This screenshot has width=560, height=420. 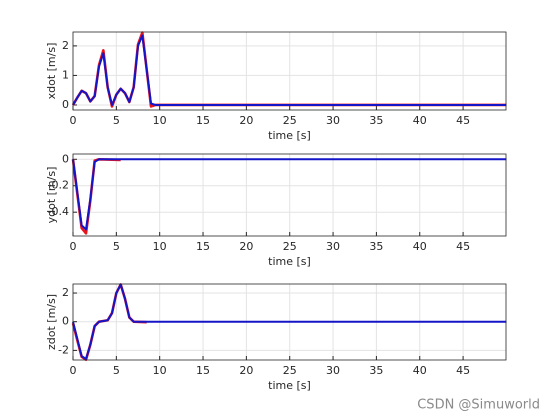 What do you see at coordinates (51, 71) in the screenshot?
I see `y-axis-label: xdot [m/s]` at bounding box center [51, 71].